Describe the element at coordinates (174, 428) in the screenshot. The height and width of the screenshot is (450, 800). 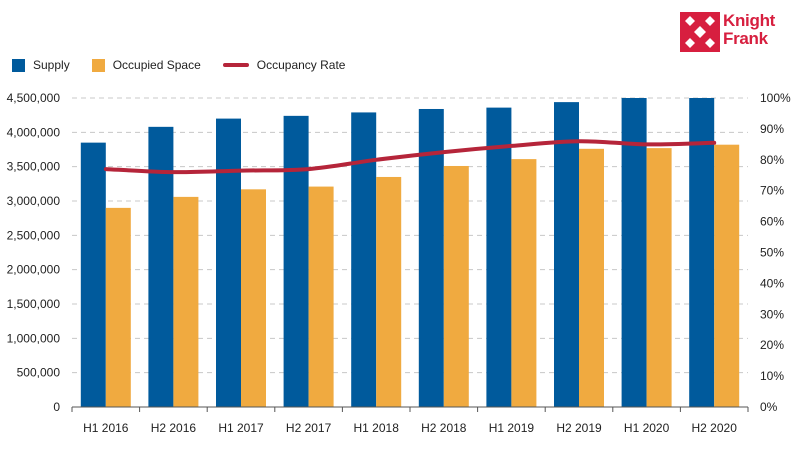
I see `x-tick-label: H2 2016` at that location.